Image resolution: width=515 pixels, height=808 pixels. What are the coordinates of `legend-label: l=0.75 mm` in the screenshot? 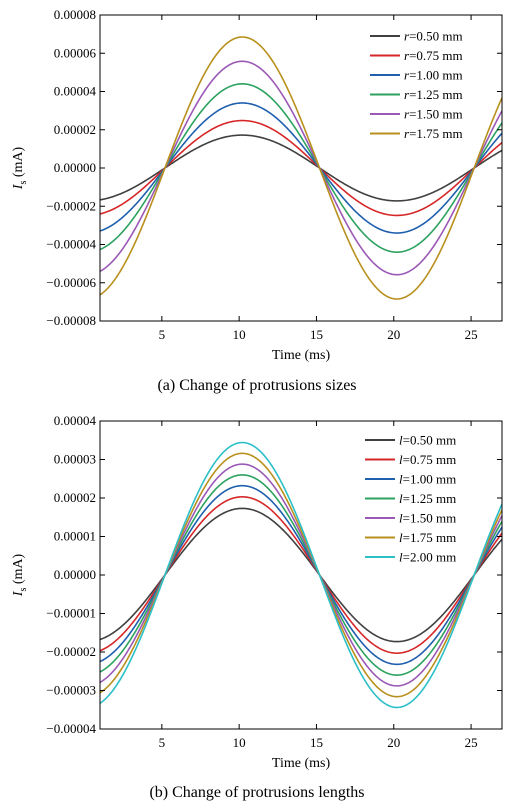 It's located at (427, 459).